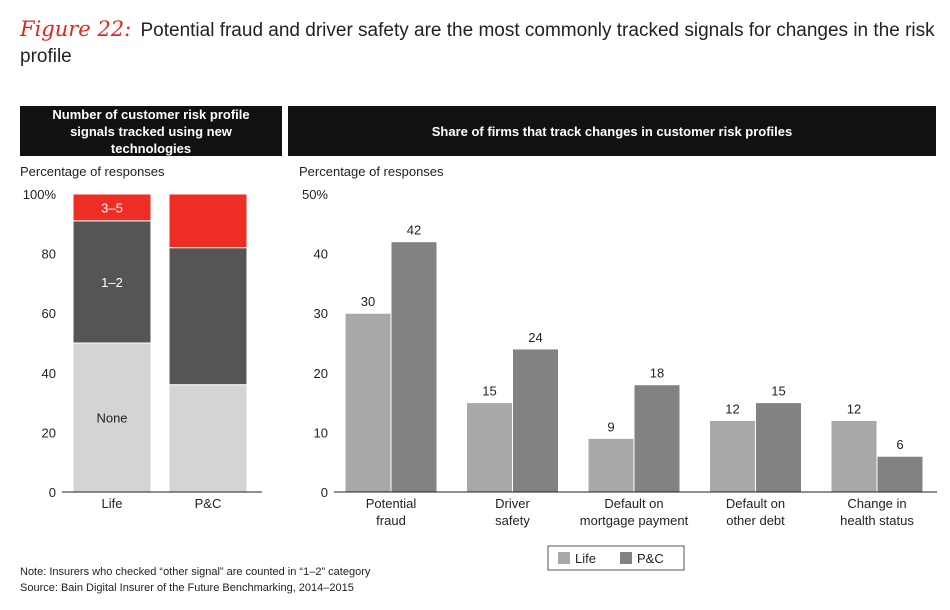  Describe the element at coordinates (208, 503) in the screenshot. I see `left-category-label: P&C` at that location.